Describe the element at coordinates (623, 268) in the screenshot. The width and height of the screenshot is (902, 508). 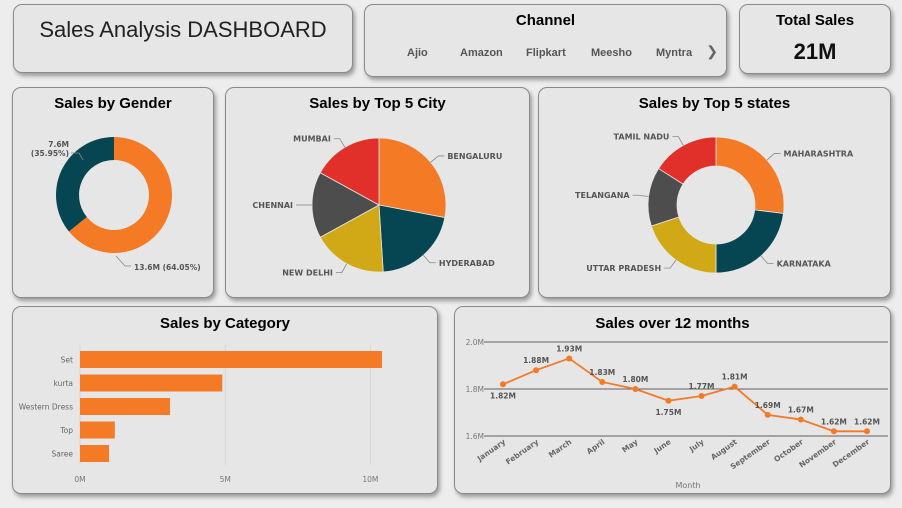
I see `state-label: UTTAR PRADESH` at that location.